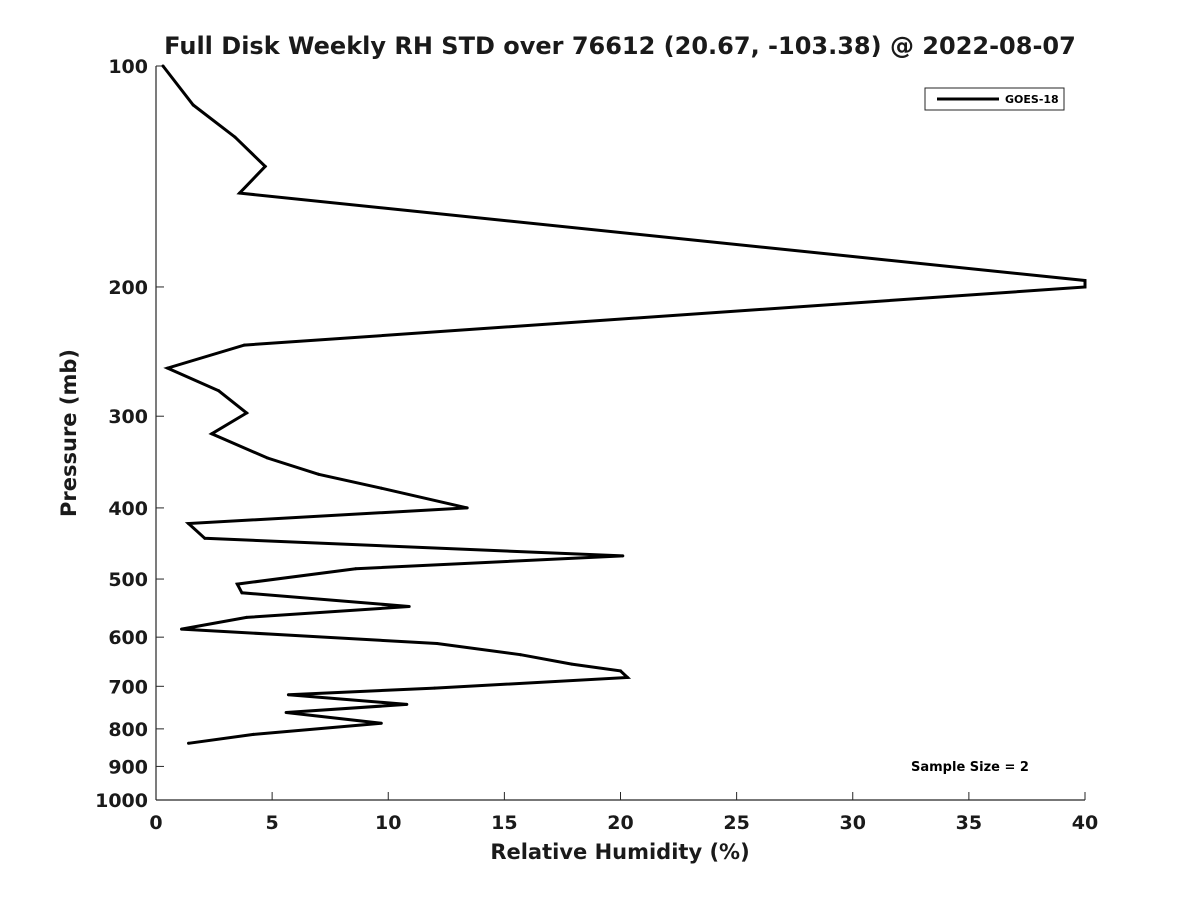  What do you see at coordinates (128, 67) in the screenshot?
I see `y-tick-label: 100` at bounding box center [128, 67].